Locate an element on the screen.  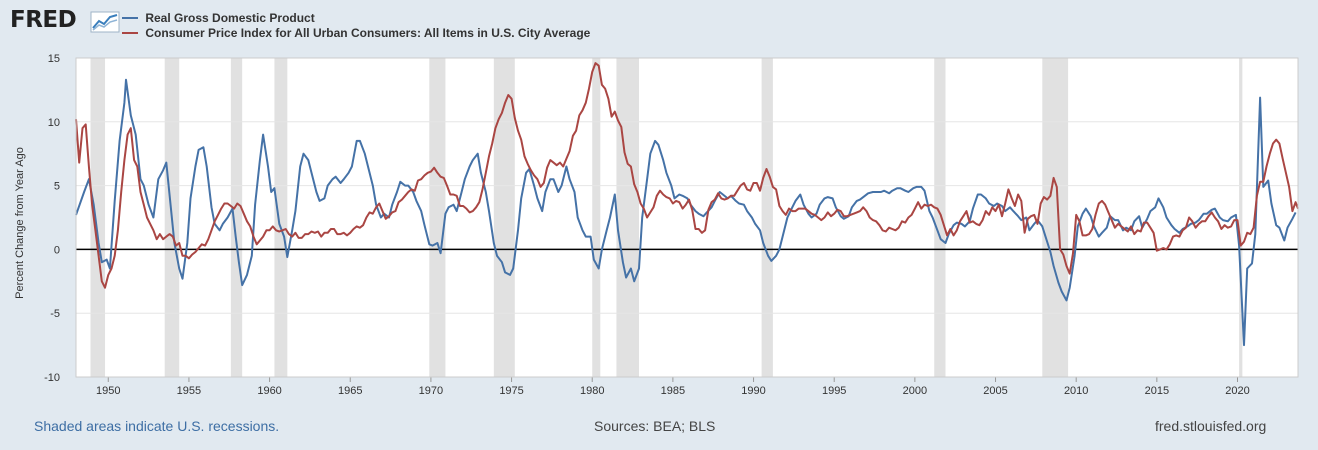
site-url: fred.stlouisfed.org is located at coordinates (1211, 426).